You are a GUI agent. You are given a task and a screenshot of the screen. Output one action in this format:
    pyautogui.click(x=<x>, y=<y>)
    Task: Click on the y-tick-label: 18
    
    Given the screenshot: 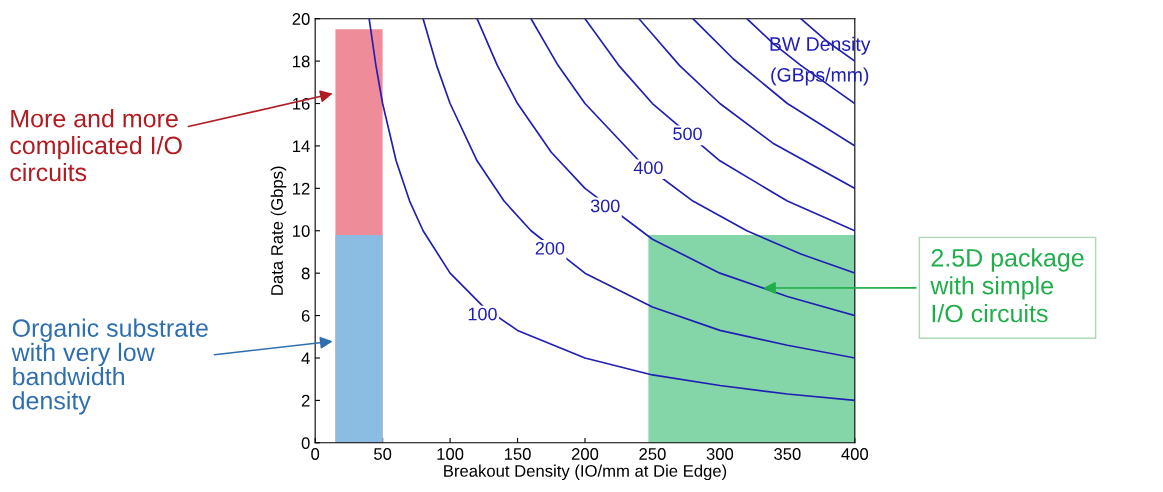 What is the action you would take?
    pyautogui.click(x=301, y=61)
    